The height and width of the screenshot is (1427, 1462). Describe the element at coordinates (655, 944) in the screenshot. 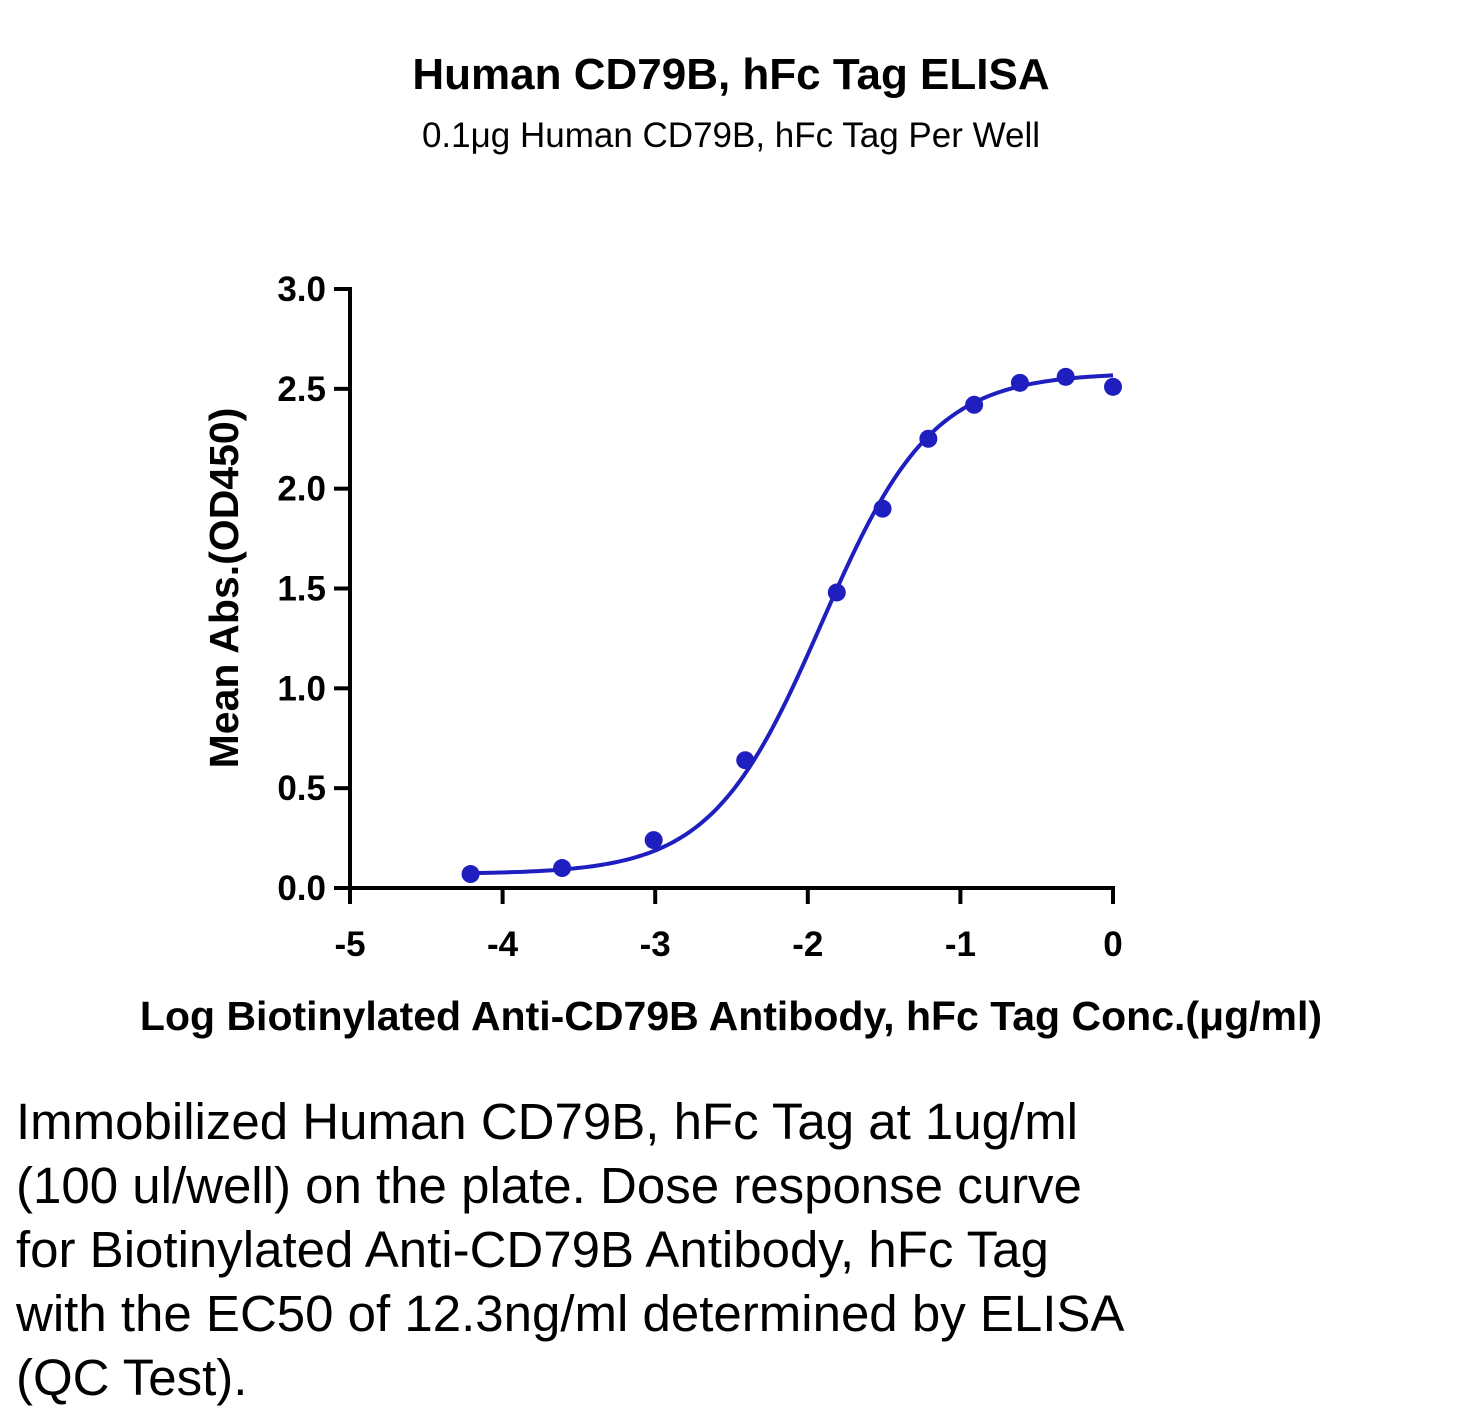

I see `x-tick-label: -3` at that location.